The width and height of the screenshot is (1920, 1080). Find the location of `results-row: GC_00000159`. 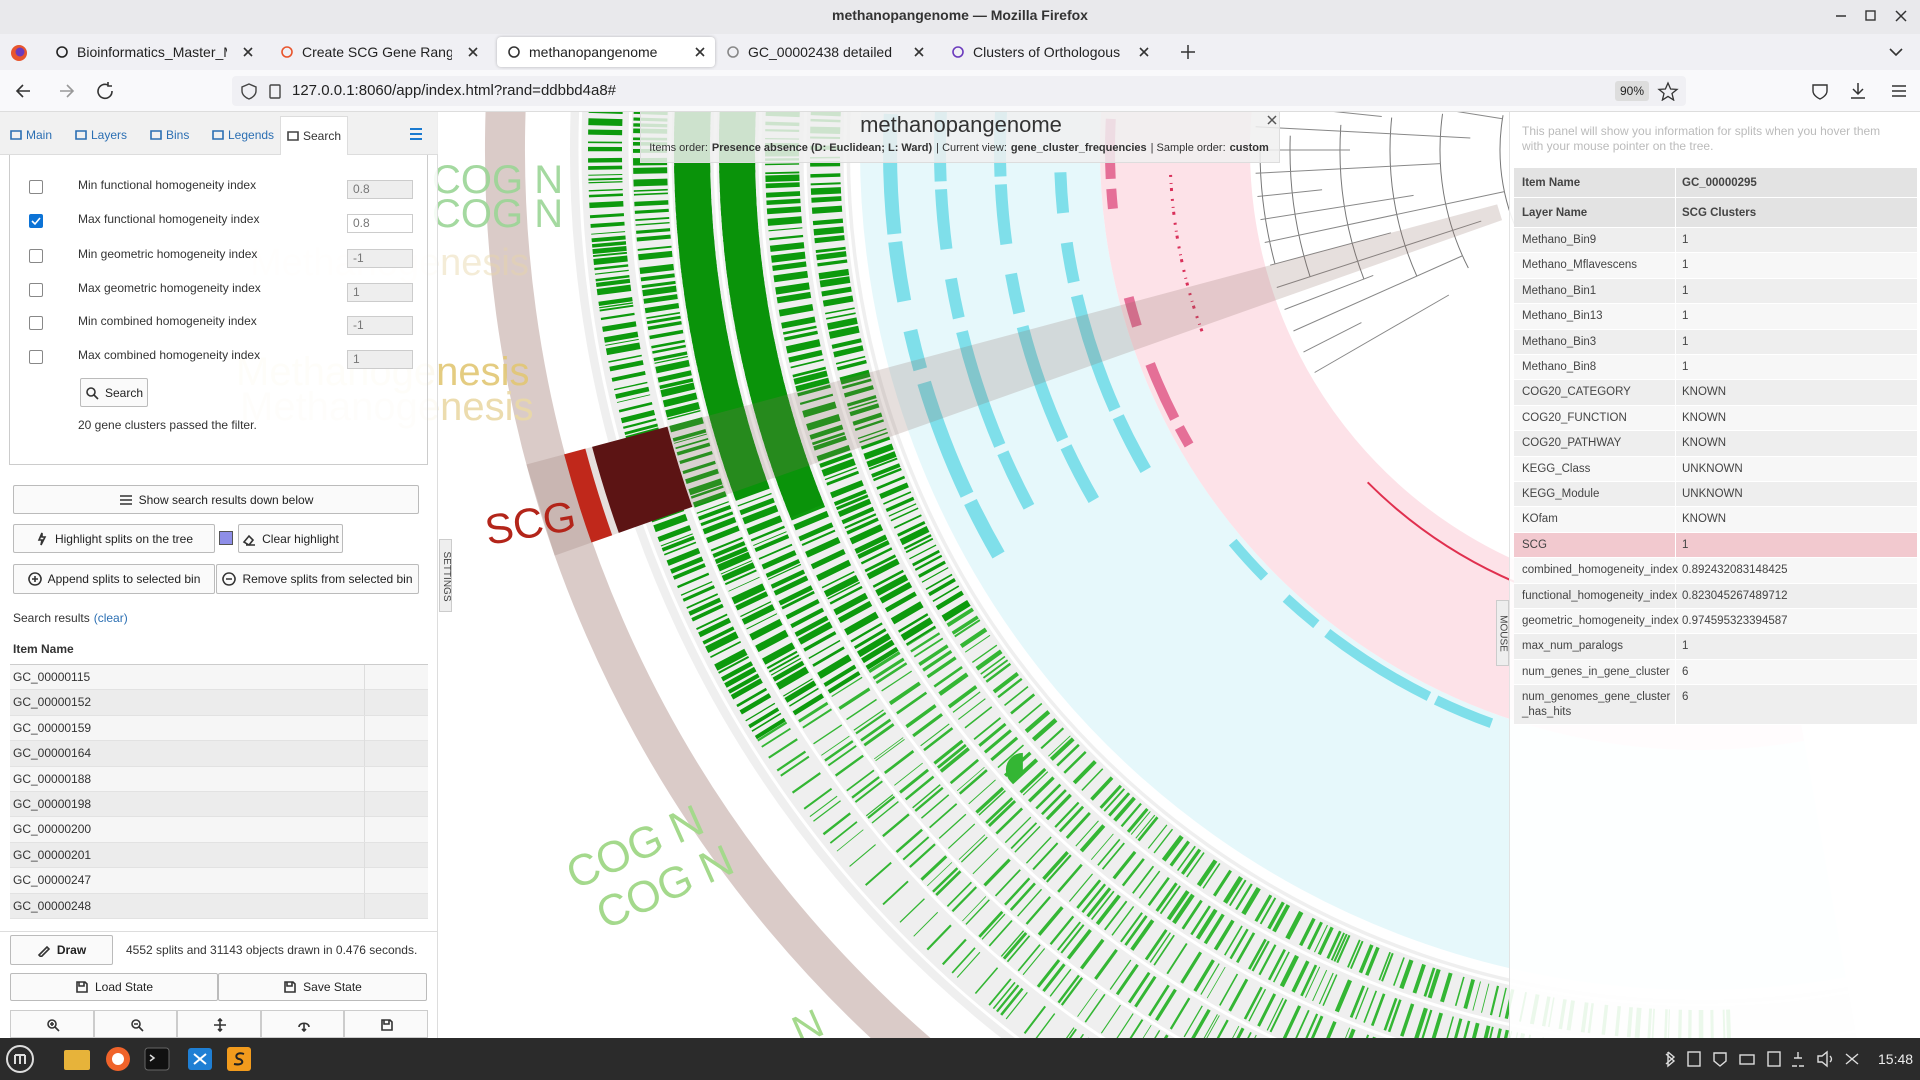

results-row: GC_00000159 is located at coordinates (219, 728).